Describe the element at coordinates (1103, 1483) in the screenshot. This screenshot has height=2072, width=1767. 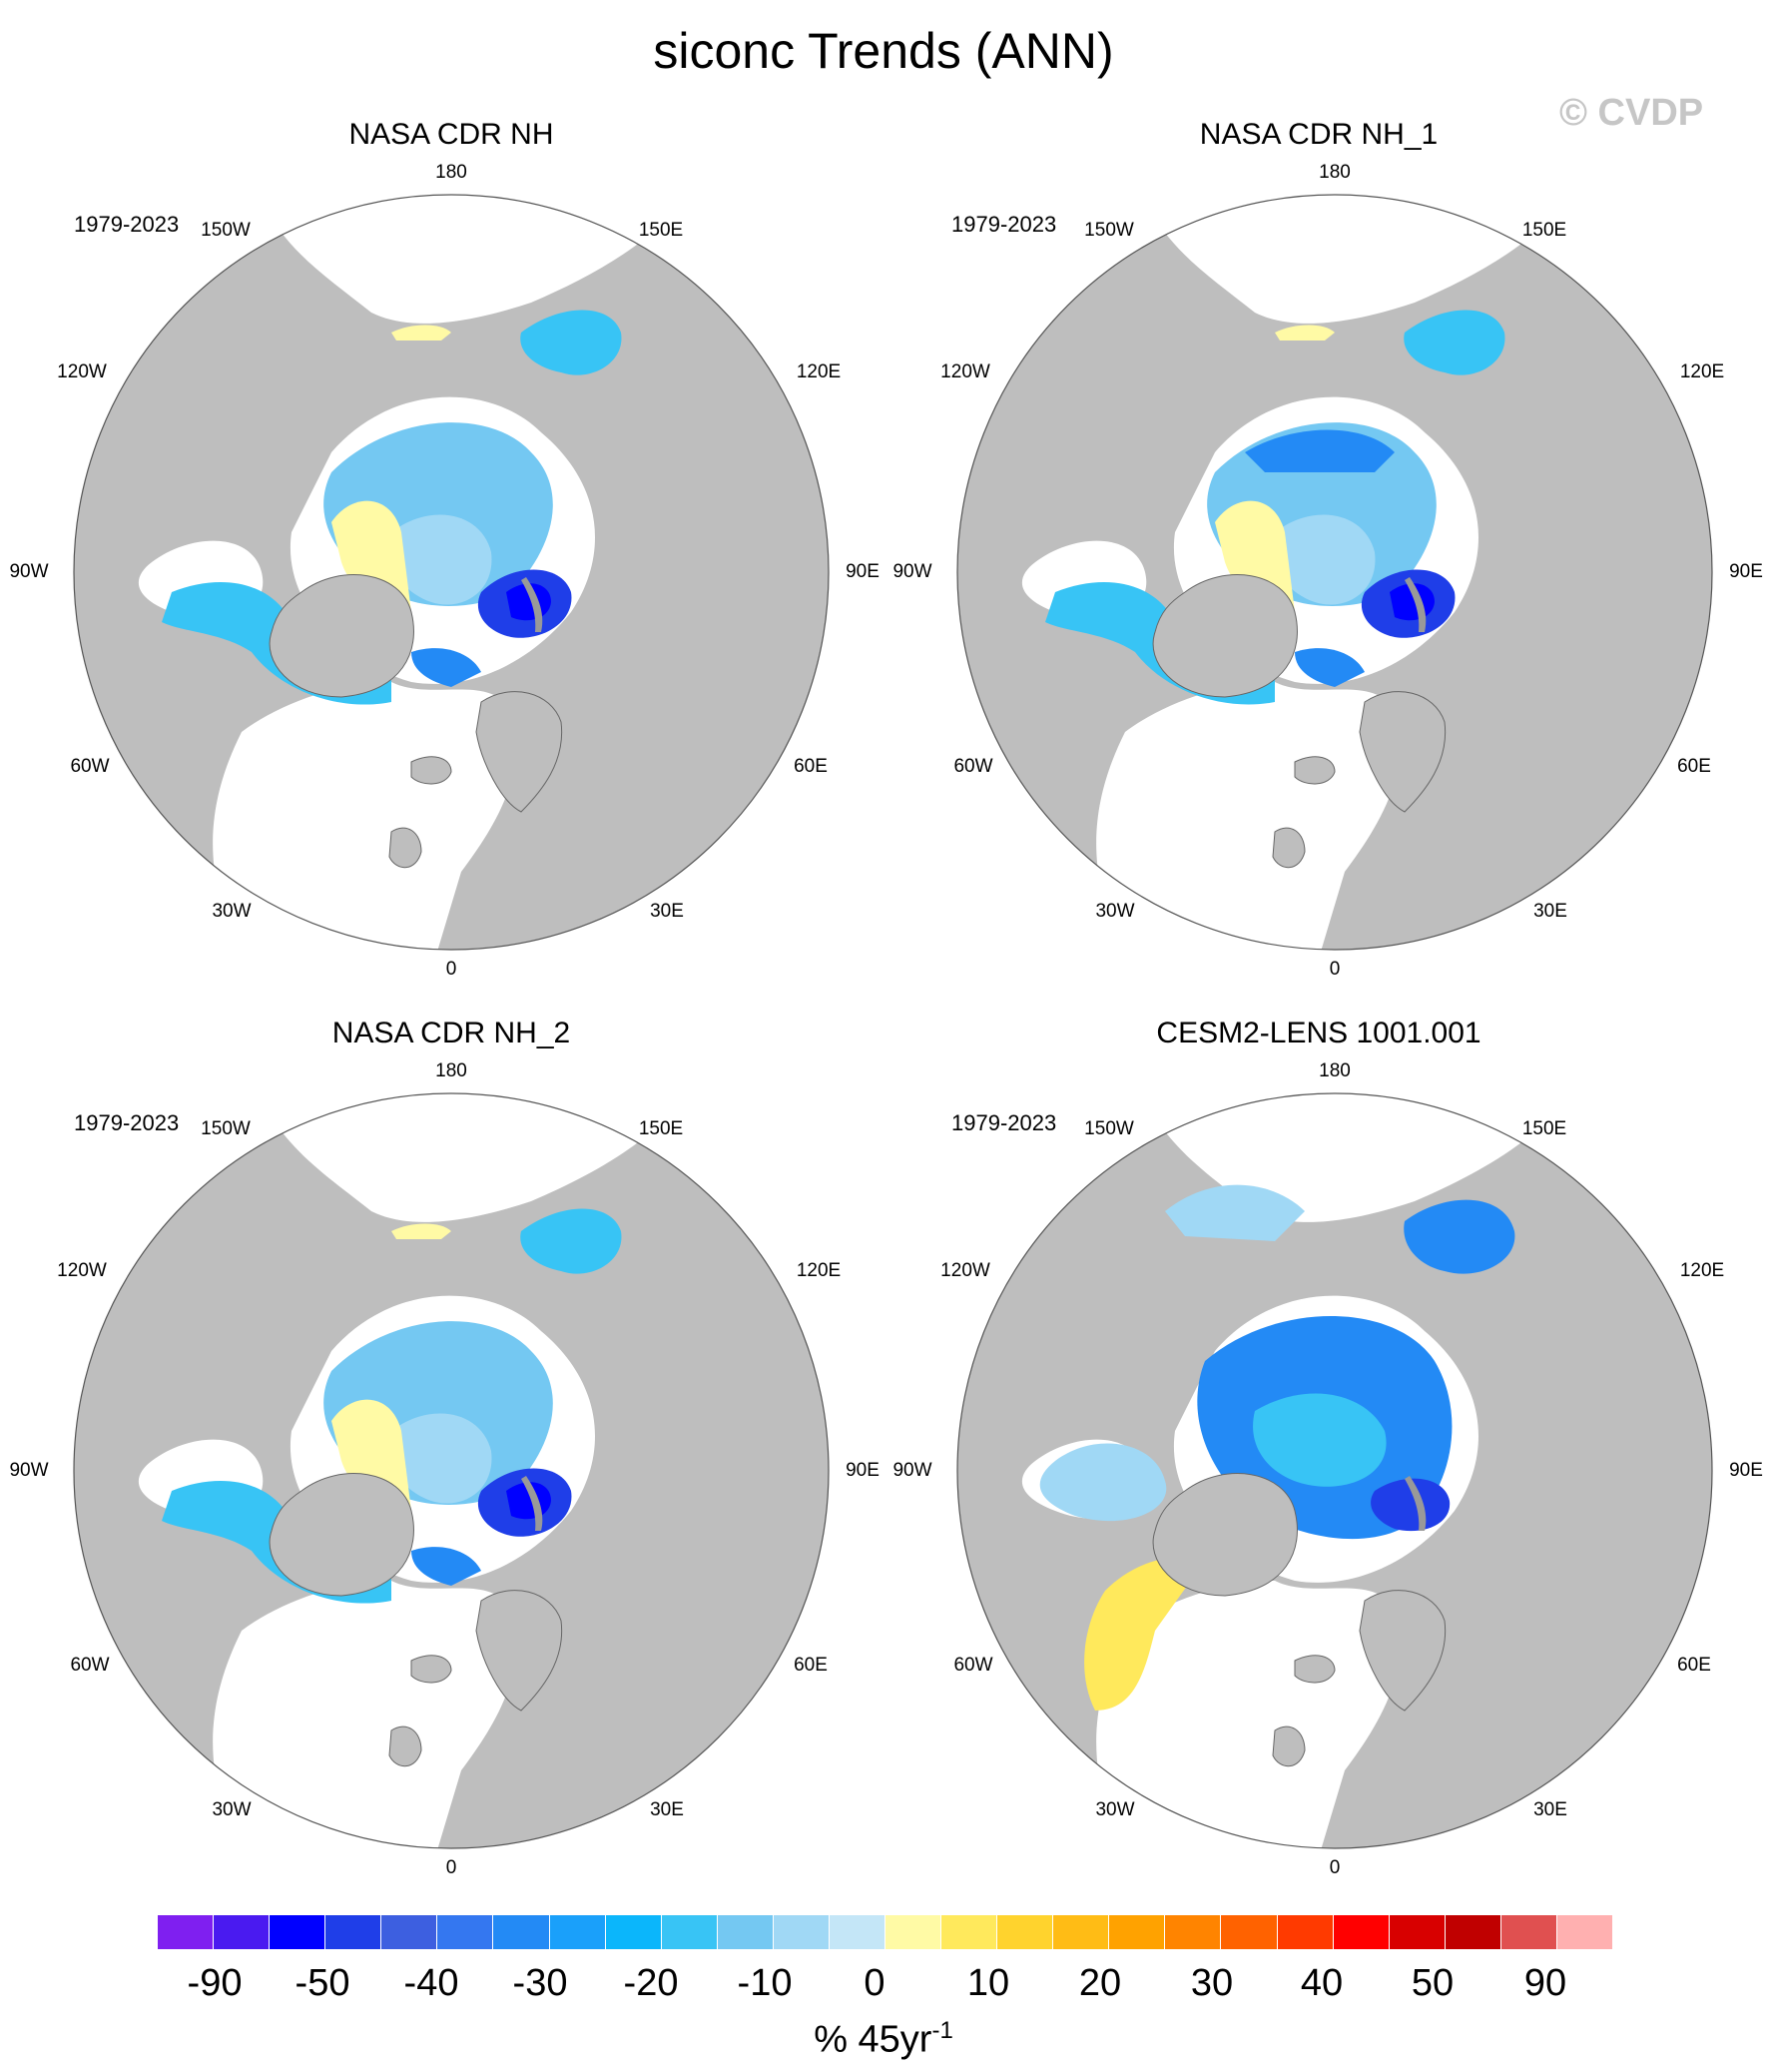
I see `trend-hudson` at that location.